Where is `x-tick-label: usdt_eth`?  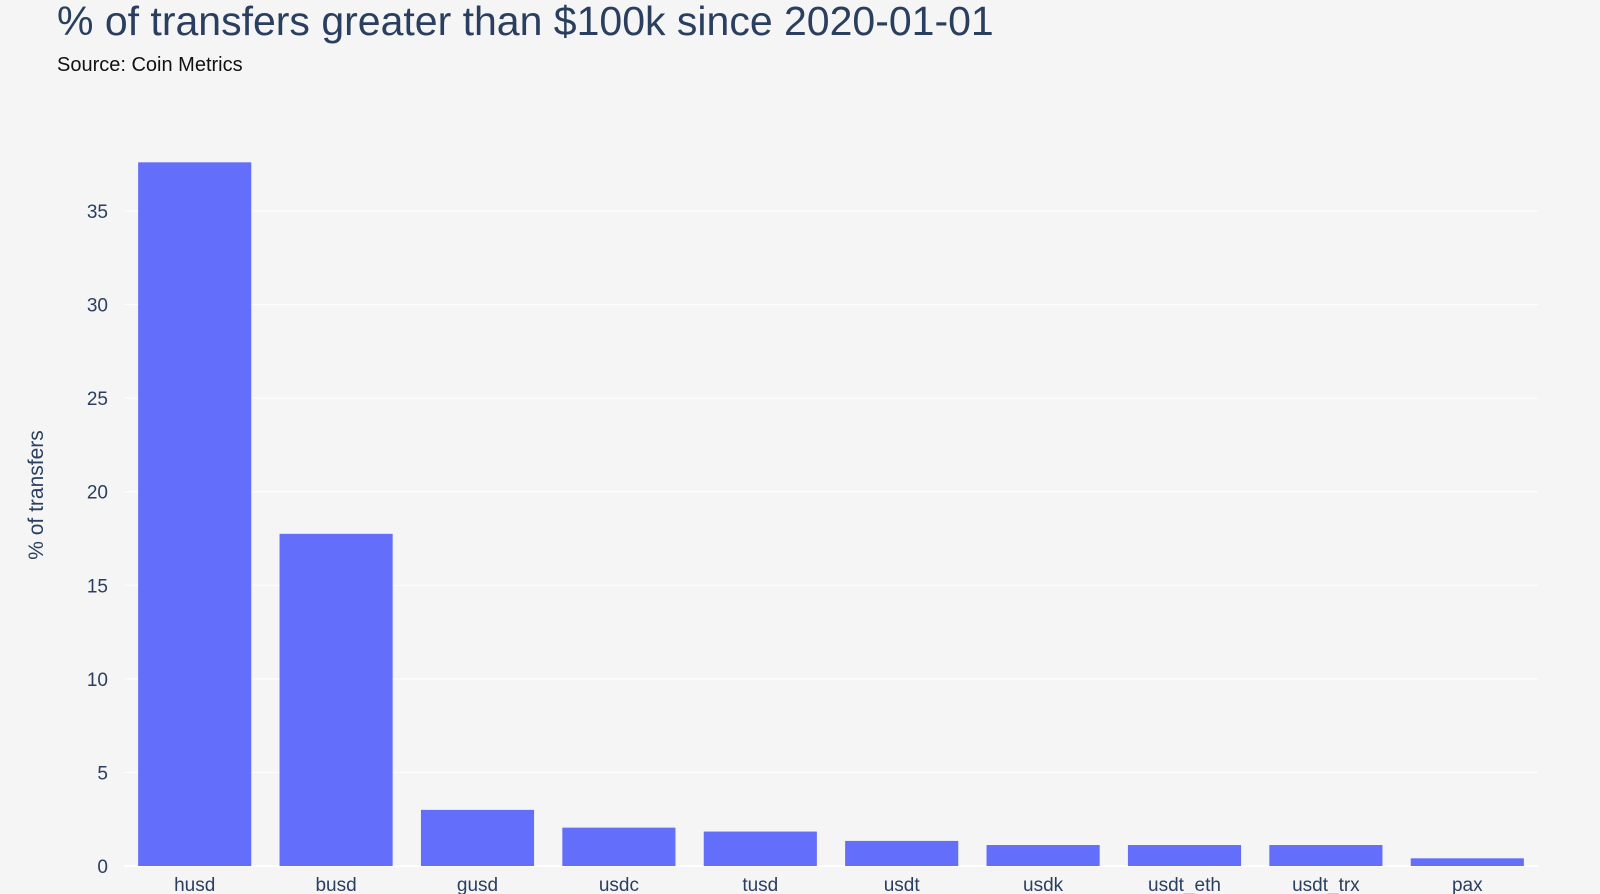 x-tick-label: usdt_eth is located at coordinates (1184, 884).